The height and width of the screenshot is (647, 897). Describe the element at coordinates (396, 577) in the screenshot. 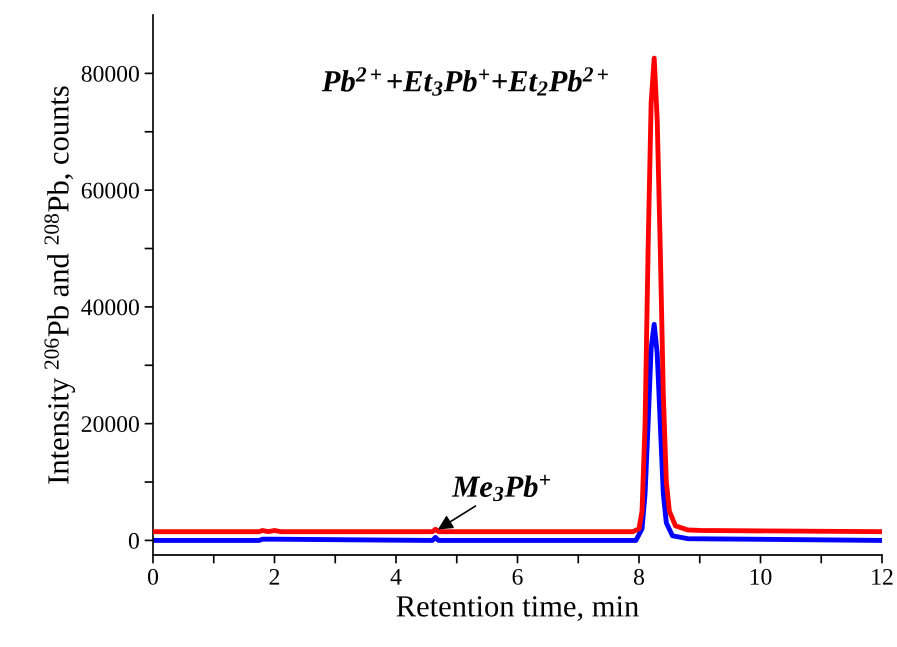

I see `x-tick-label: 4` at that location.